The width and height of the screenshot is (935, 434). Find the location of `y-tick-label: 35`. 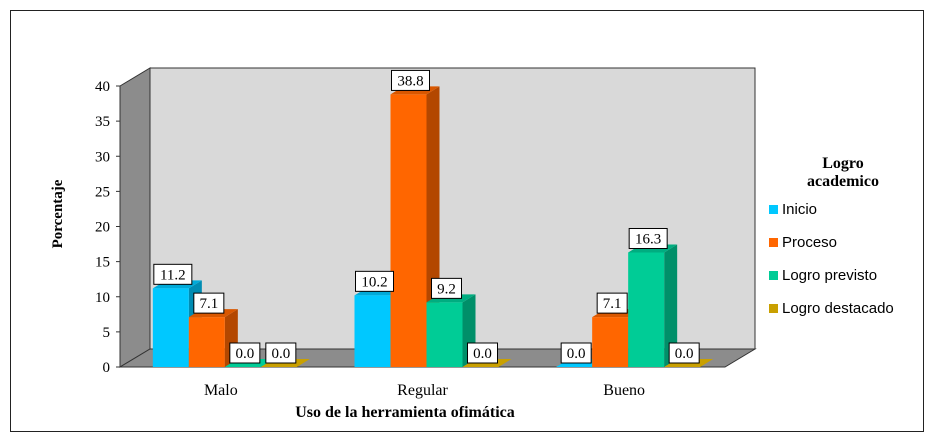

y-tick-label: 35 is located at coordinates (102, 122).